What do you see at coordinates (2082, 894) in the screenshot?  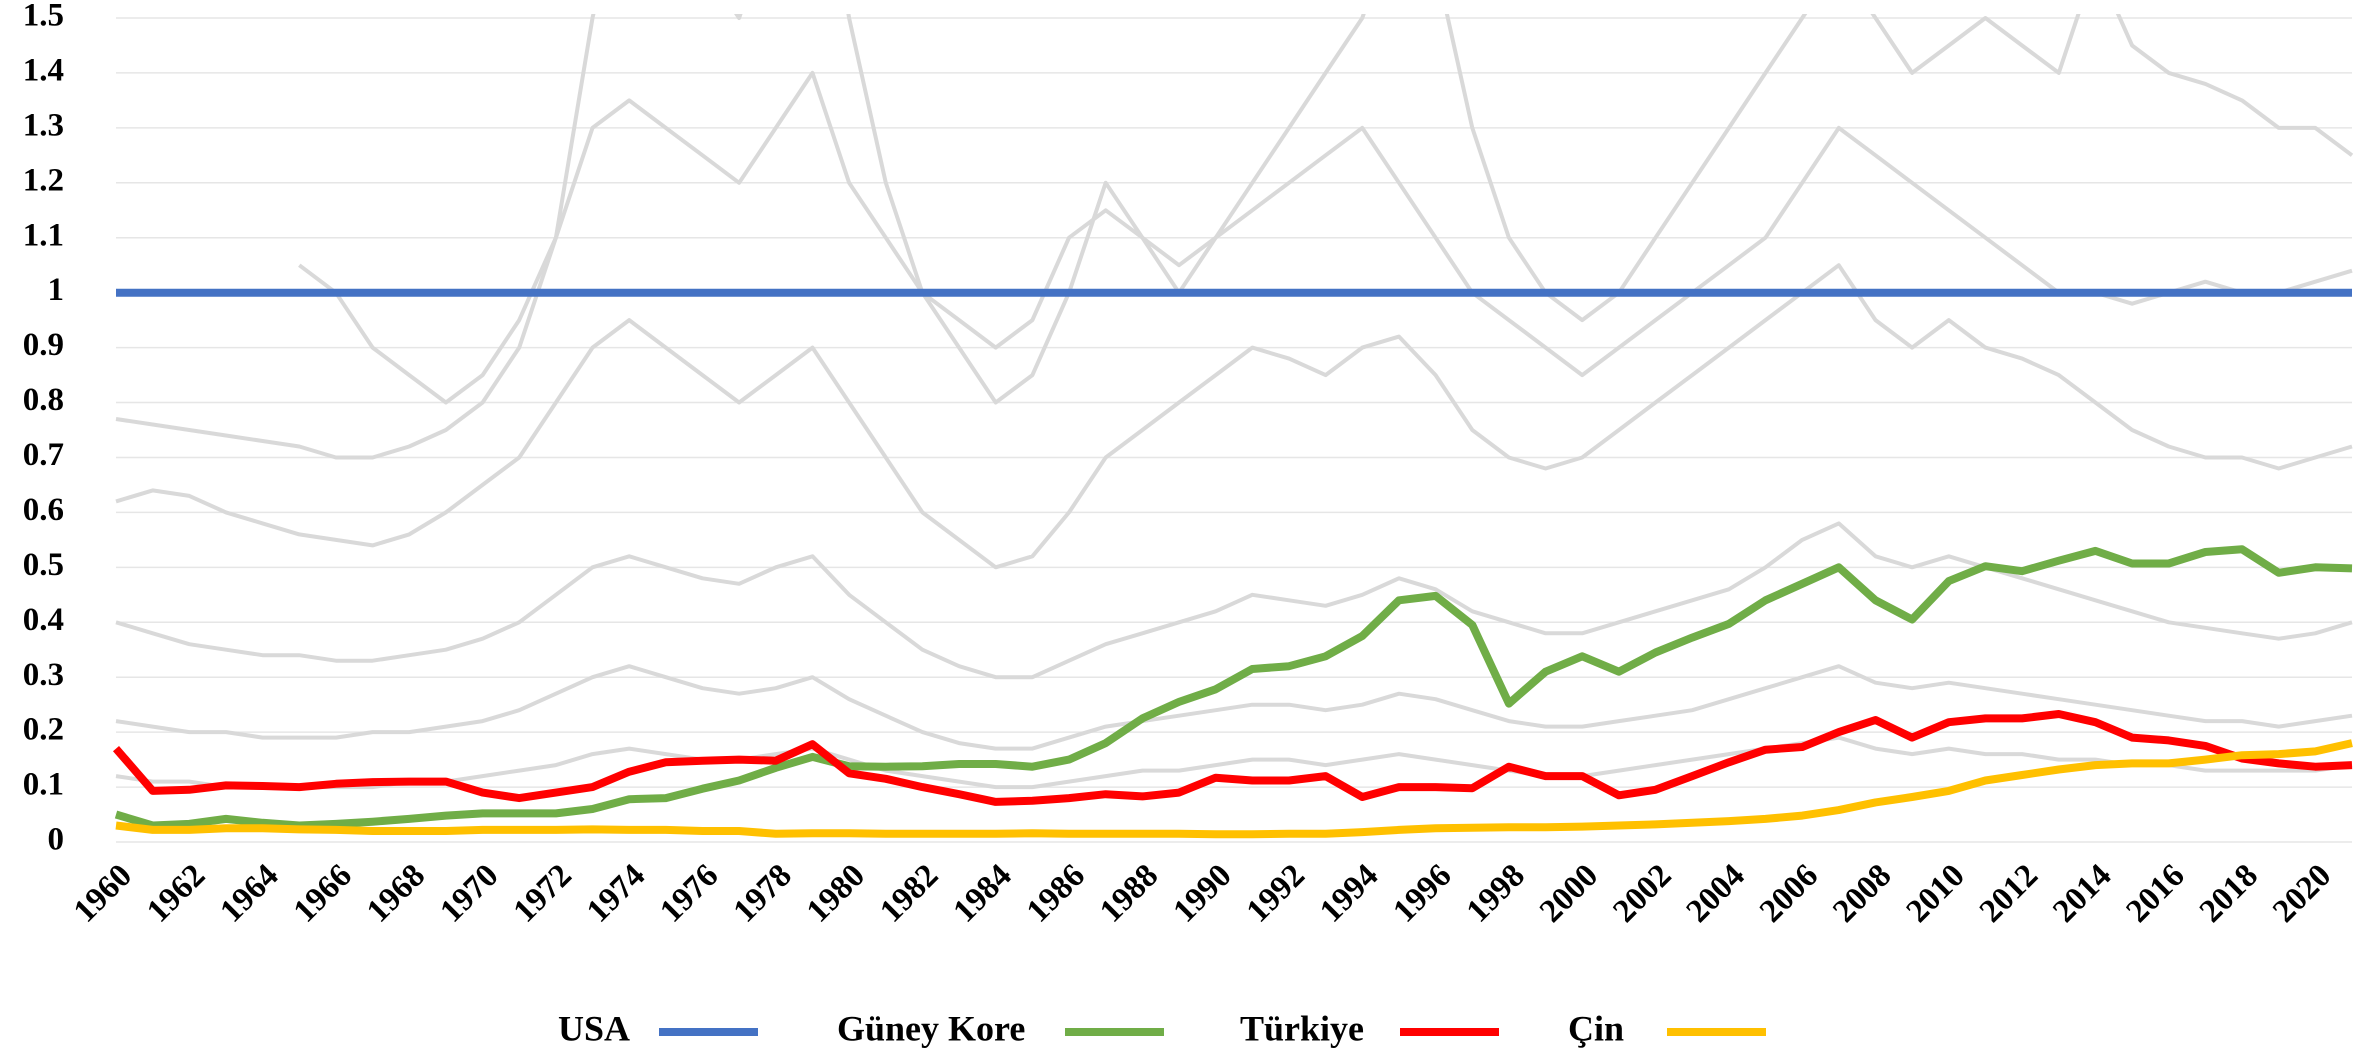 I see `x-tick-label: 2014` at bounding box center [2082, 894].